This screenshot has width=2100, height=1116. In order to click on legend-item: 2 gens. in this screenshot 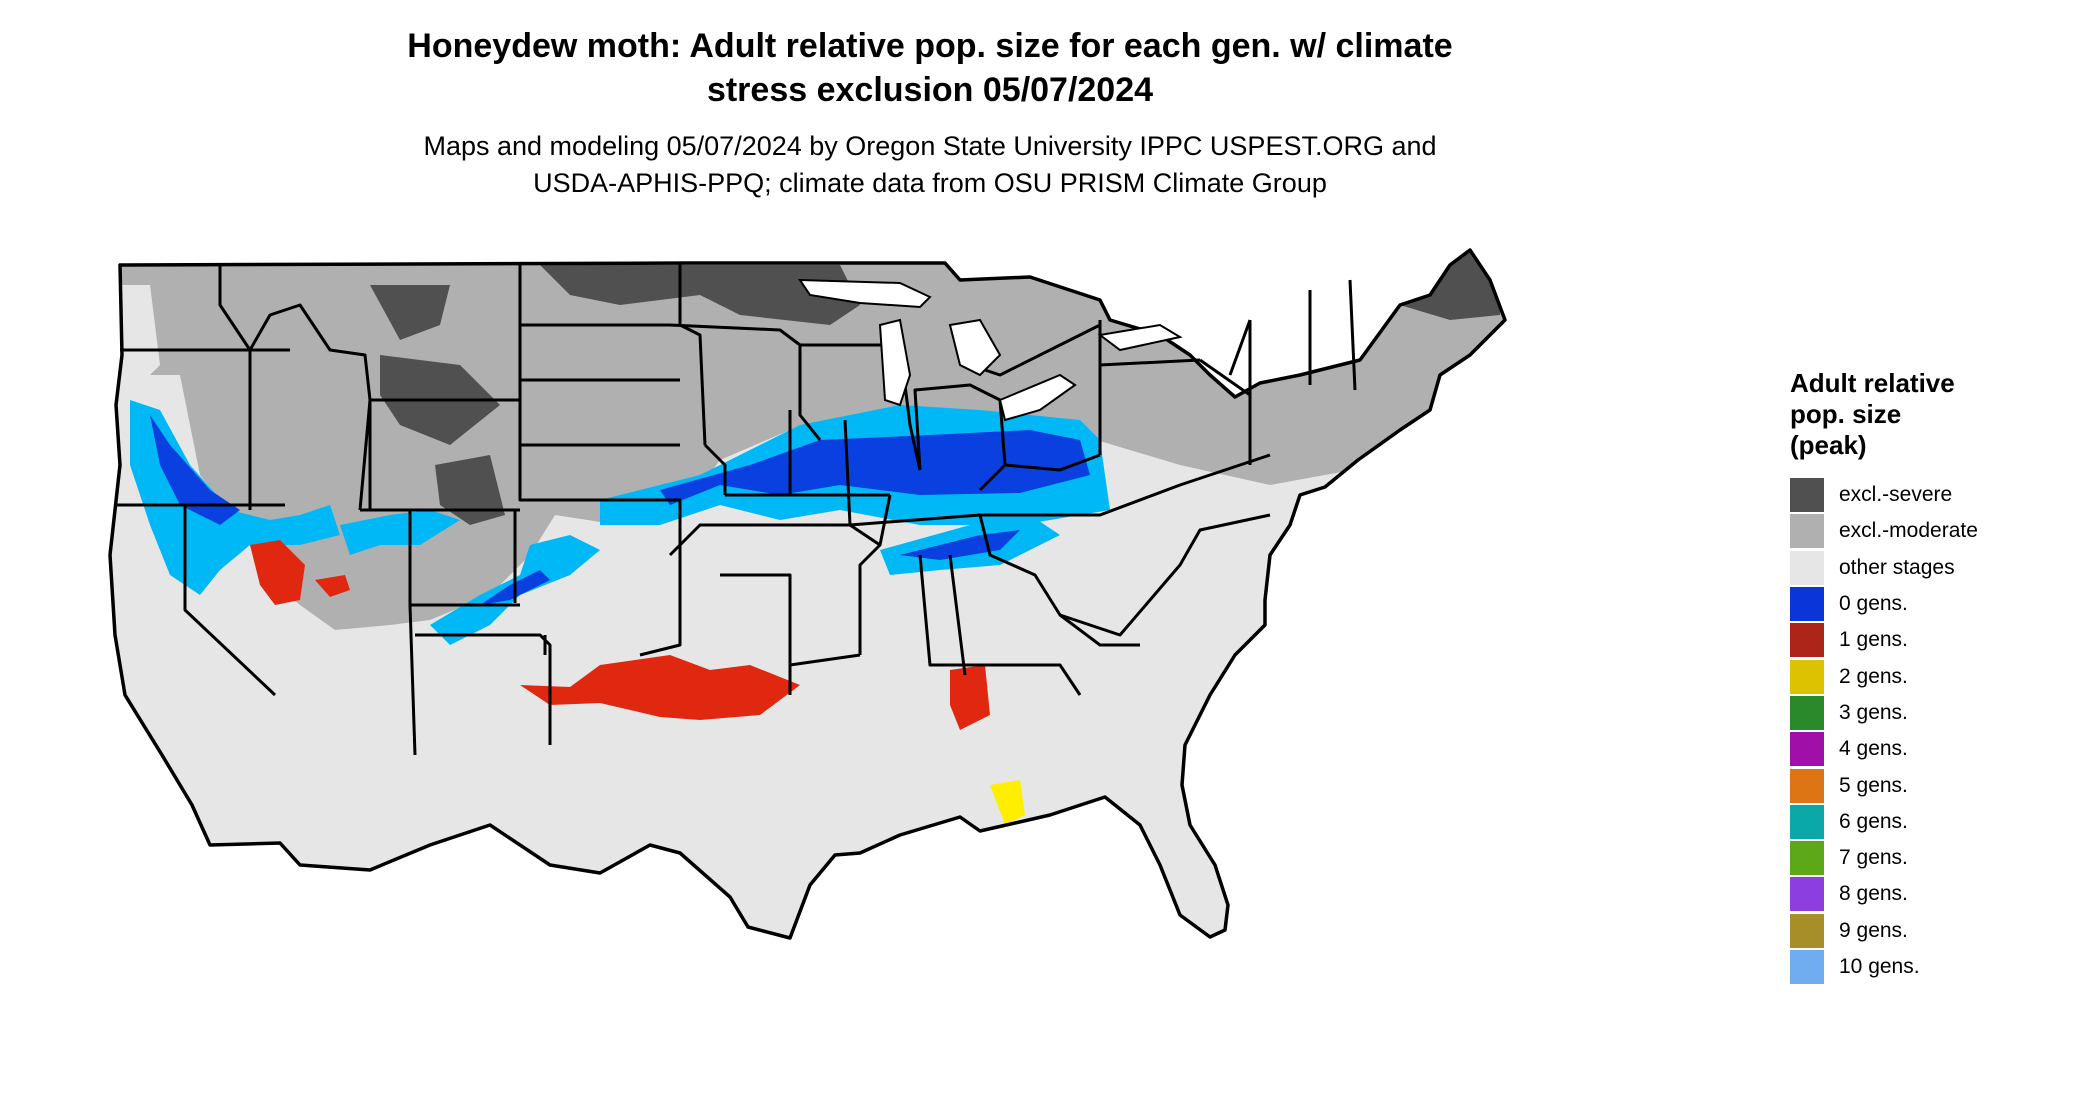, I will do `click(1940, 676)`.